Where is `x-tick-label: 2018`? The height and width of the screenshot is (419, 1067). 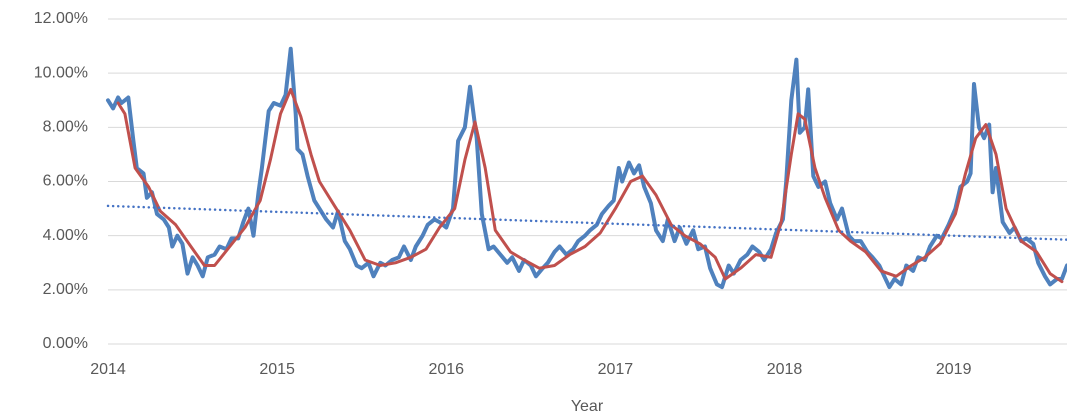
x-tick-label: 2018 is located at coordinates (785, 369).